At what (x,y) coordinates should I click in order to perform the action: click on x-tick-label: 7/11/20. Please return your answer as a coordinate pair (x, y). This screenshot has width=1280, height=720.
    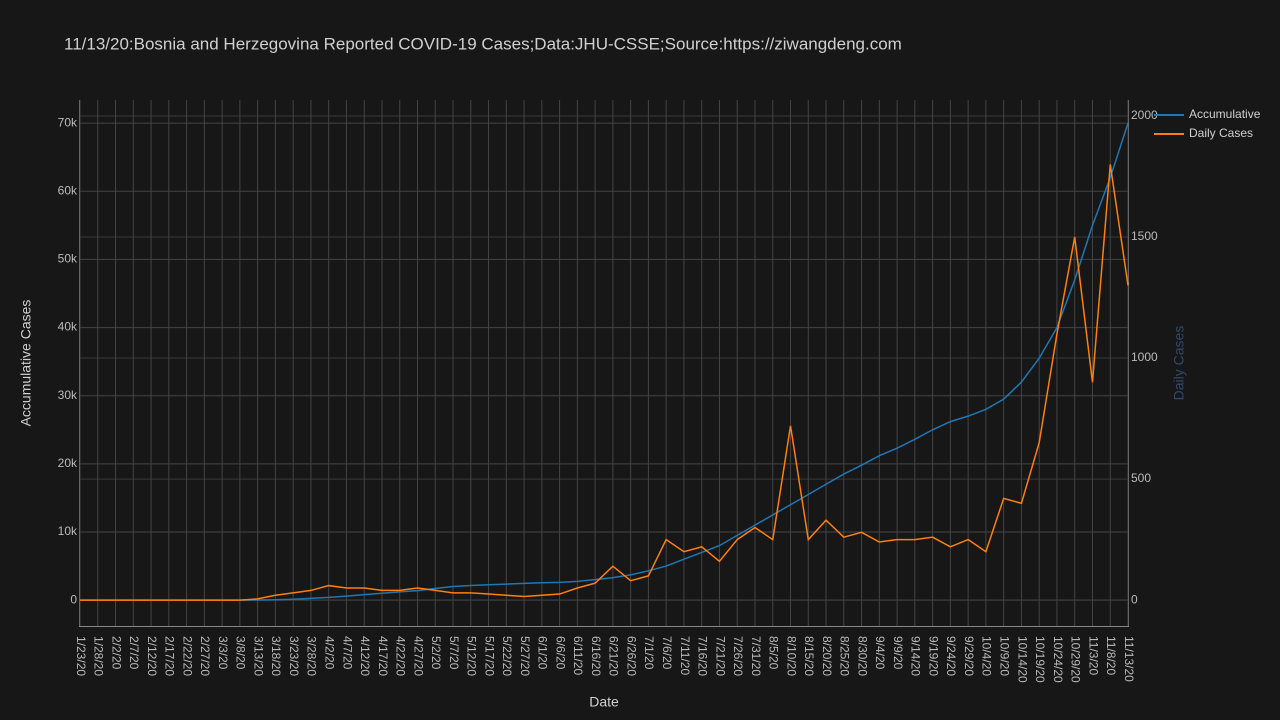
    Looking at the image, I should click on (685, 655).